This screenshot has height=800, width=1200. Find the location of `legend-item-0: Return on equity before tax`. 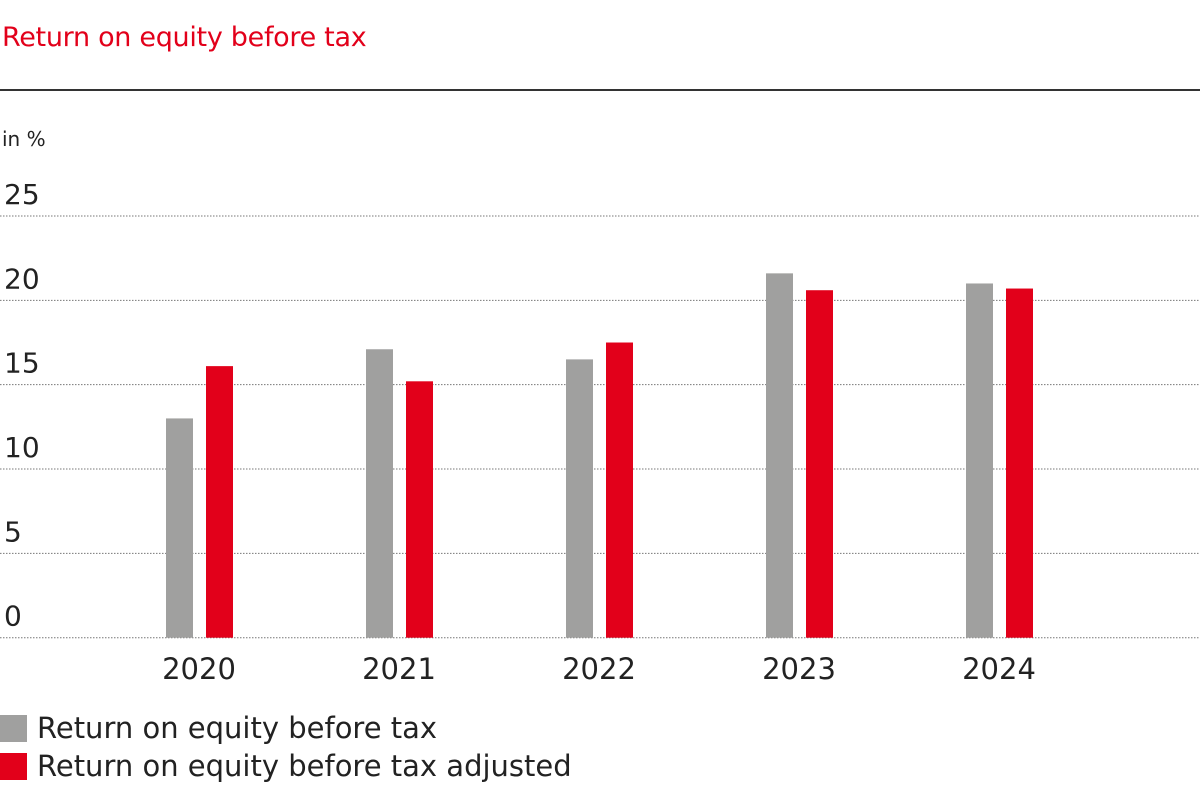

legend-item-0: Return on equity before tax is located at coordinates (218, 728).